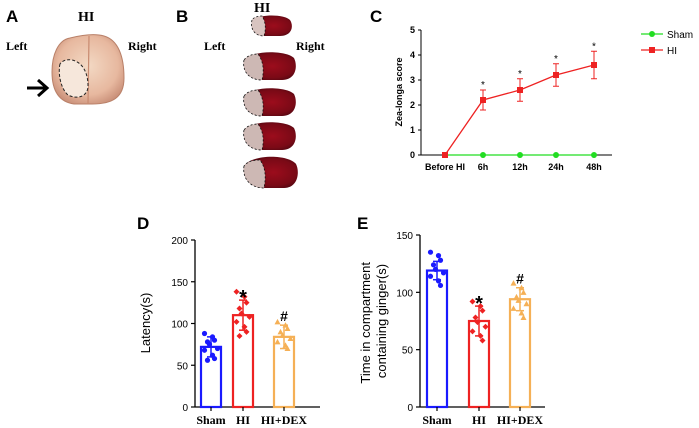 The height and width of the screenshot is (428, 699). What do you see at coordinates (179, 241) in the screenshot?
I see `d-y-tick-label: 200` at bounding box center [179, 241].